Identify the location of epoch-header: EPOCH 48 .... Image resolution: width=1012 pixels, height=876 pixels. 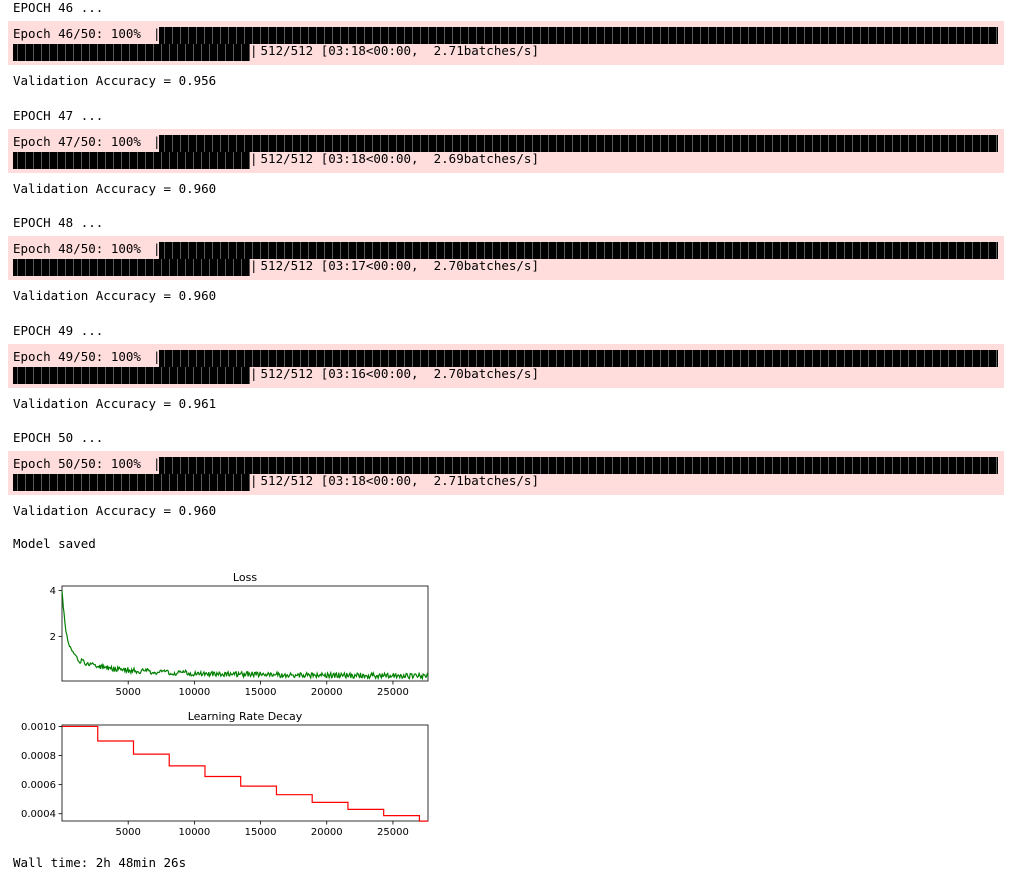
(58, 222).